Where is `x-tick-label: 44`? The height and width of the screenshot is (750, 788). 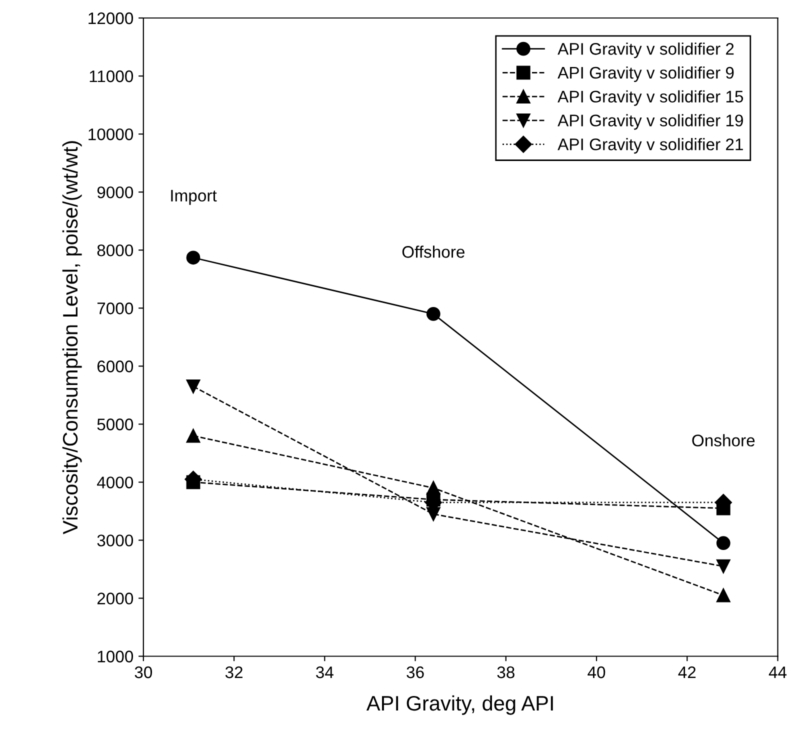
x-tick-label: 44 is located at coordinates (777, 672).